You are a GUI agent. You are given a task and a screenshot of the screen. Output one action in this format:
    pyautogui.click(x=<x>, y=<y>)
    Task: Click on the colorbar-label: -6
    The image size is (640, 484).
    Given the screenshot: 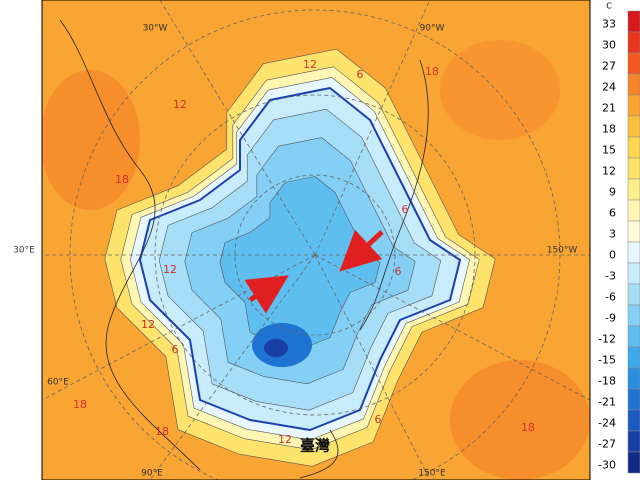 What is the action you would take?
    pyautogui.click(x=610, y=297)
    